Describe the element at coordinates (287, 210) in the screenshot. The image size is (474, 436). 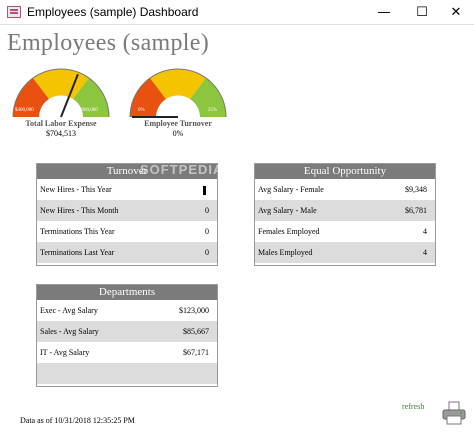
I see `row-label: Avg Salary - Male` at that location.